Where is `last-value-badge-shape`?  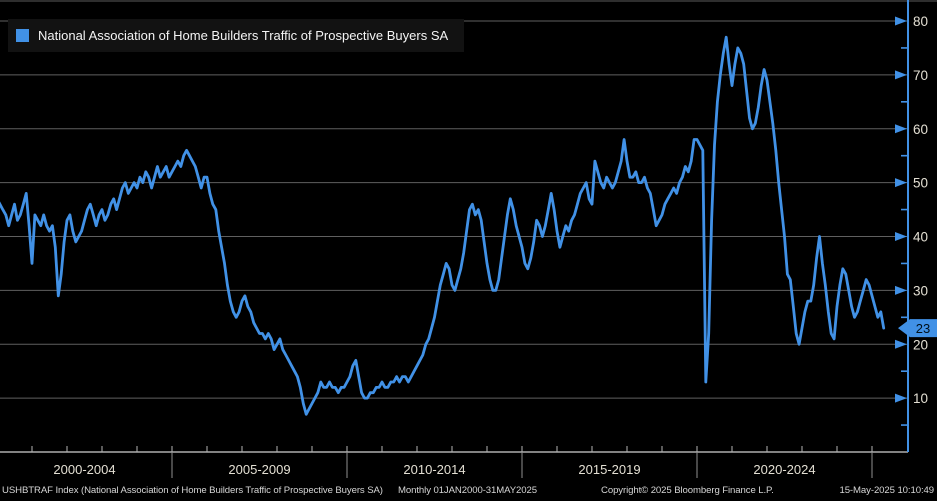 last-value-badge-shape is located at coordinates (917, 328).